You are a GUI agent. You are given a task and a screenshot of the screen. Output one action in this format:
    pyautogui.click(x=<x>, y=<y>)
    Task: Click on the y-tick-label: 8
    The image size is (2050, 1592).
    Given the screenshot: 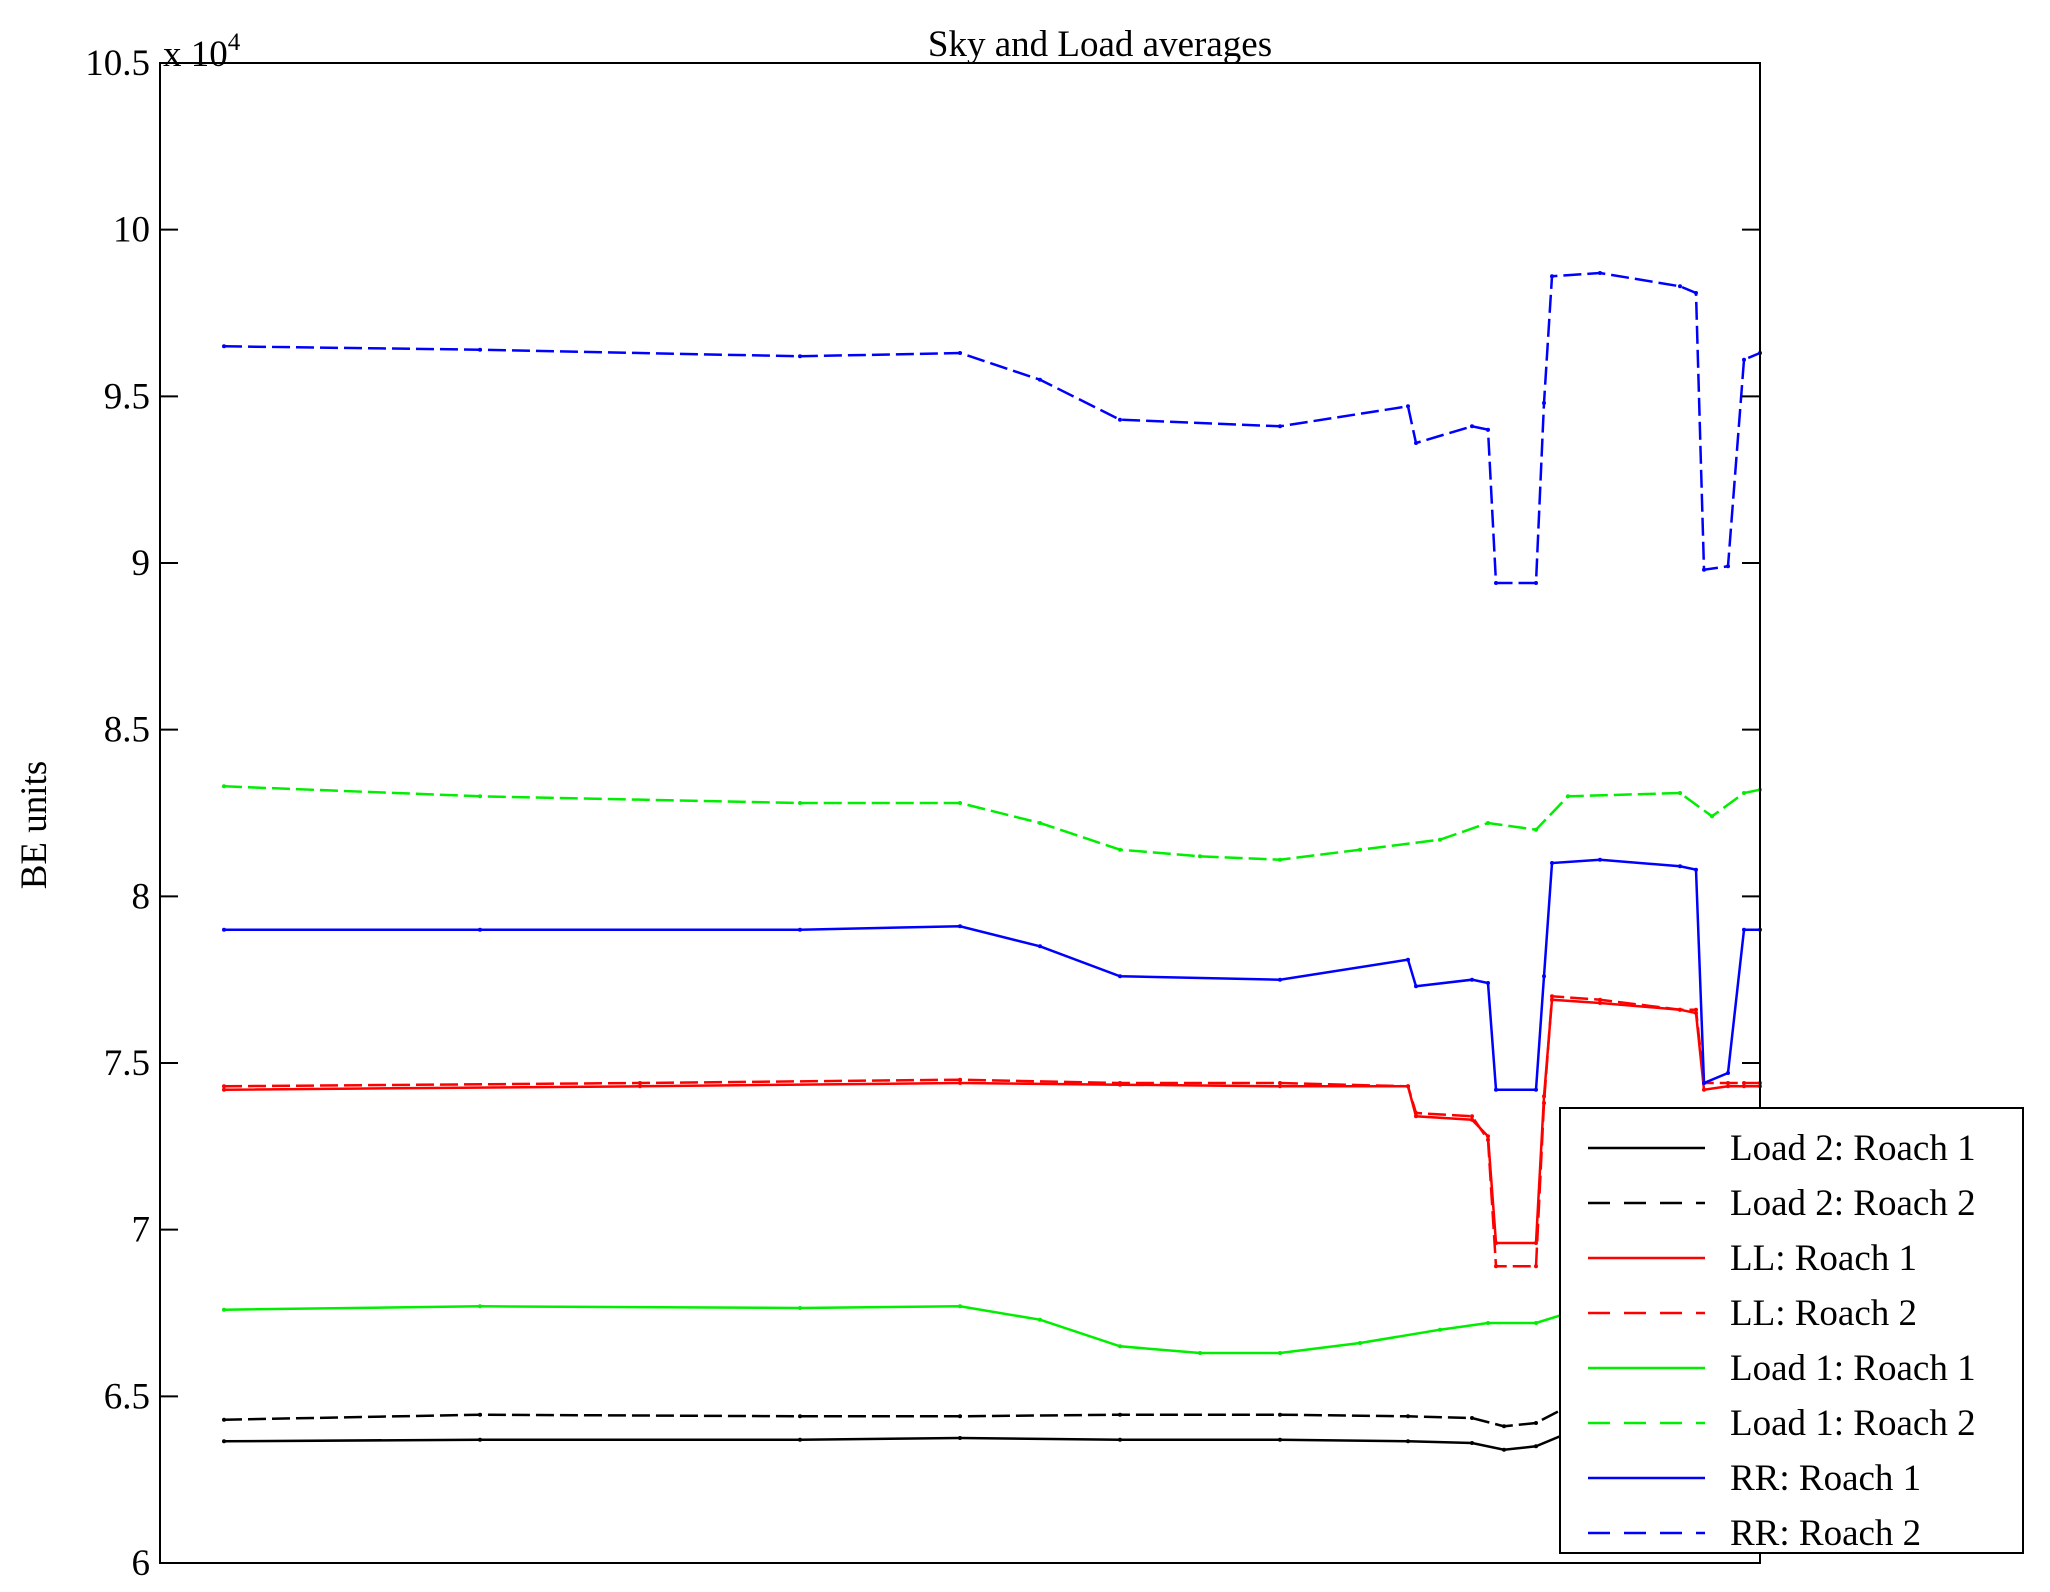 What is the action you would take?
    pyautogui.click(x=141, y=896)
    